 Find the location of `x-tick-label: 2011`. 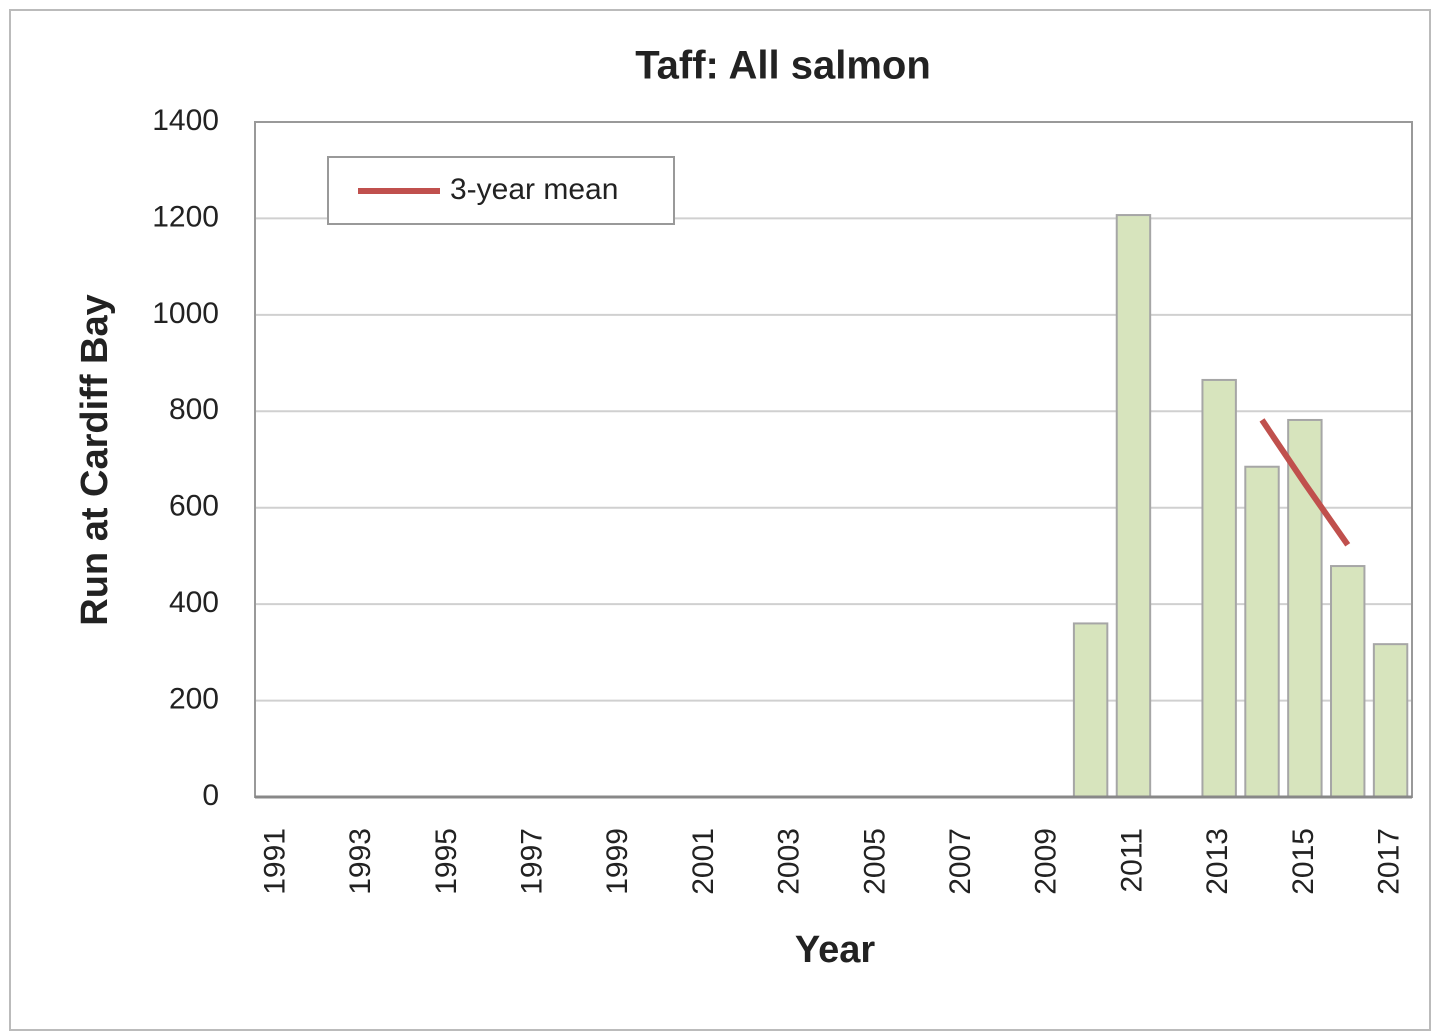

x-tick-label: 2011 is located at coordinates (1131, 860).